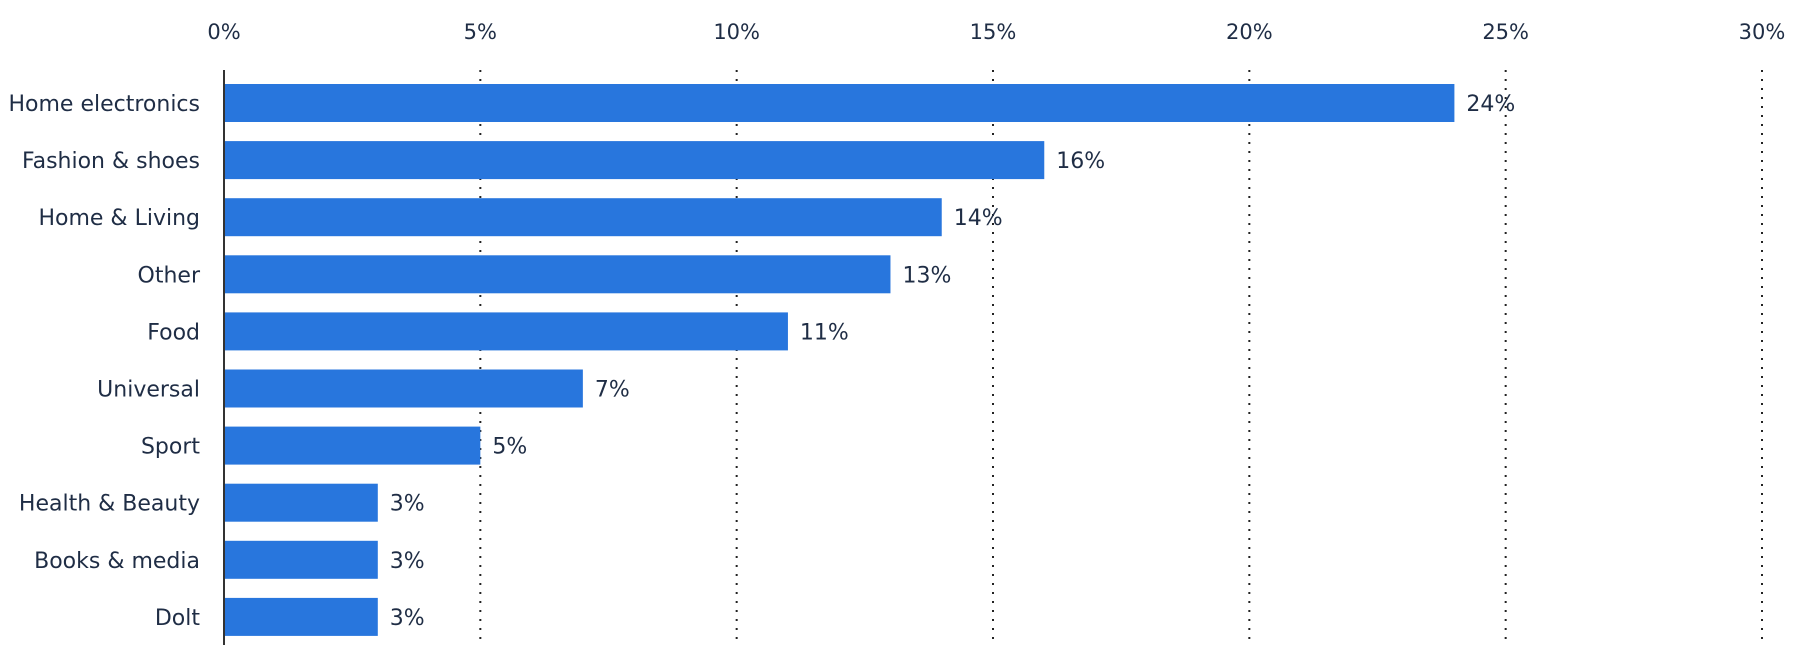 The height and width of the screenshot is (649, 1807). Describe the element at coordinates (117, 561) in the screenshot. I see `category-label: Books & media` at that location.